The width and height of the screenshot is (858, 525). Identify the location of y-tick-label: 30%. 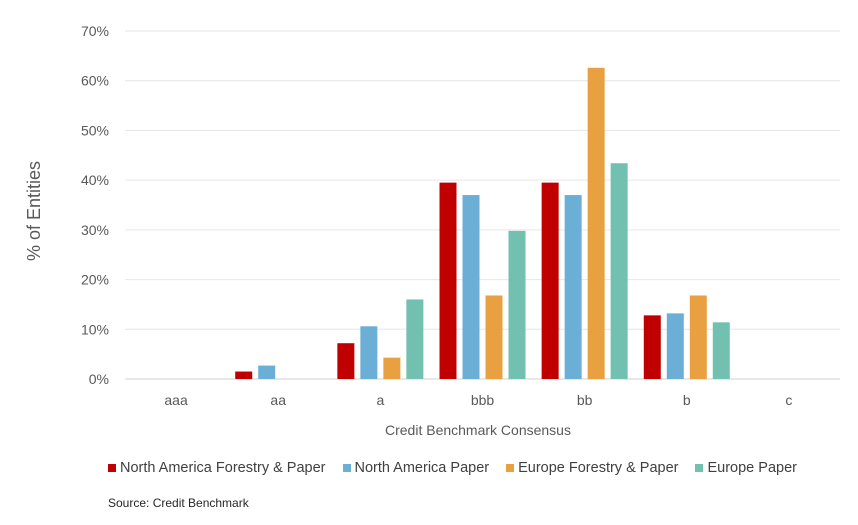
(95, 230).